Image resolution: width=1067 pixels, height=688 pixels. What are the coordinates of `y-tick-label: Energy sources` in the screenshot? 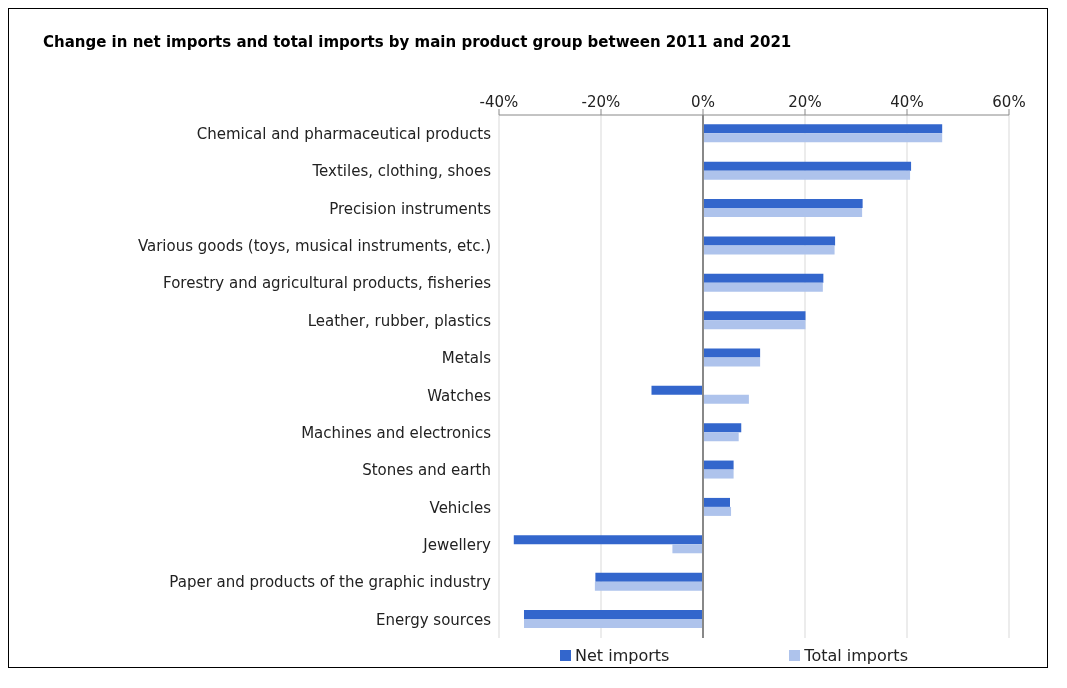 It's located at (434, 619).